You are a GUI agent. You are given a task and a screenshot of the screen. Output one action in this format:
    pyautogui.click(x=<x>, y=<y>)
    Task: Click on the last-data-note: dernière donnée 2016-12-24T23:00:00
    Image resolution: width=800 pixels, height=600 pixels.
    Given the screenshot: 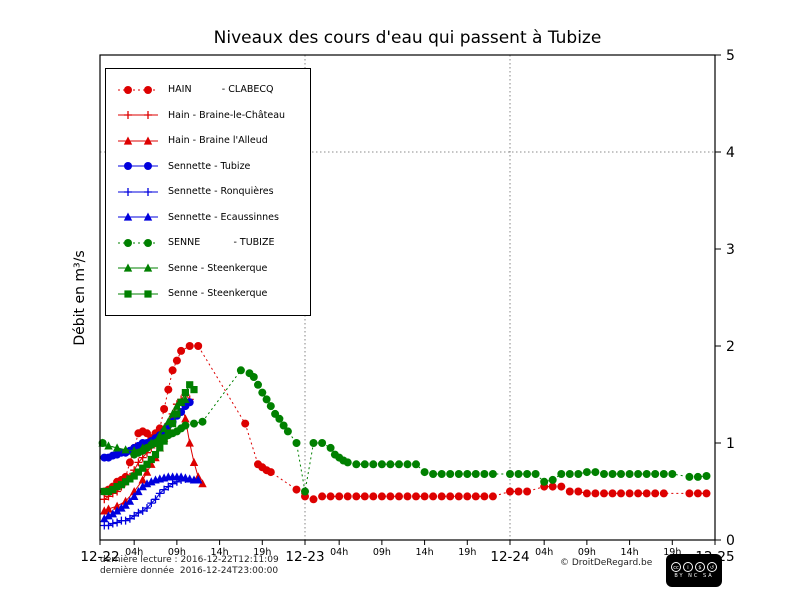 What is the action you would take?
    pyautogui.click(x=189, y=571)
    